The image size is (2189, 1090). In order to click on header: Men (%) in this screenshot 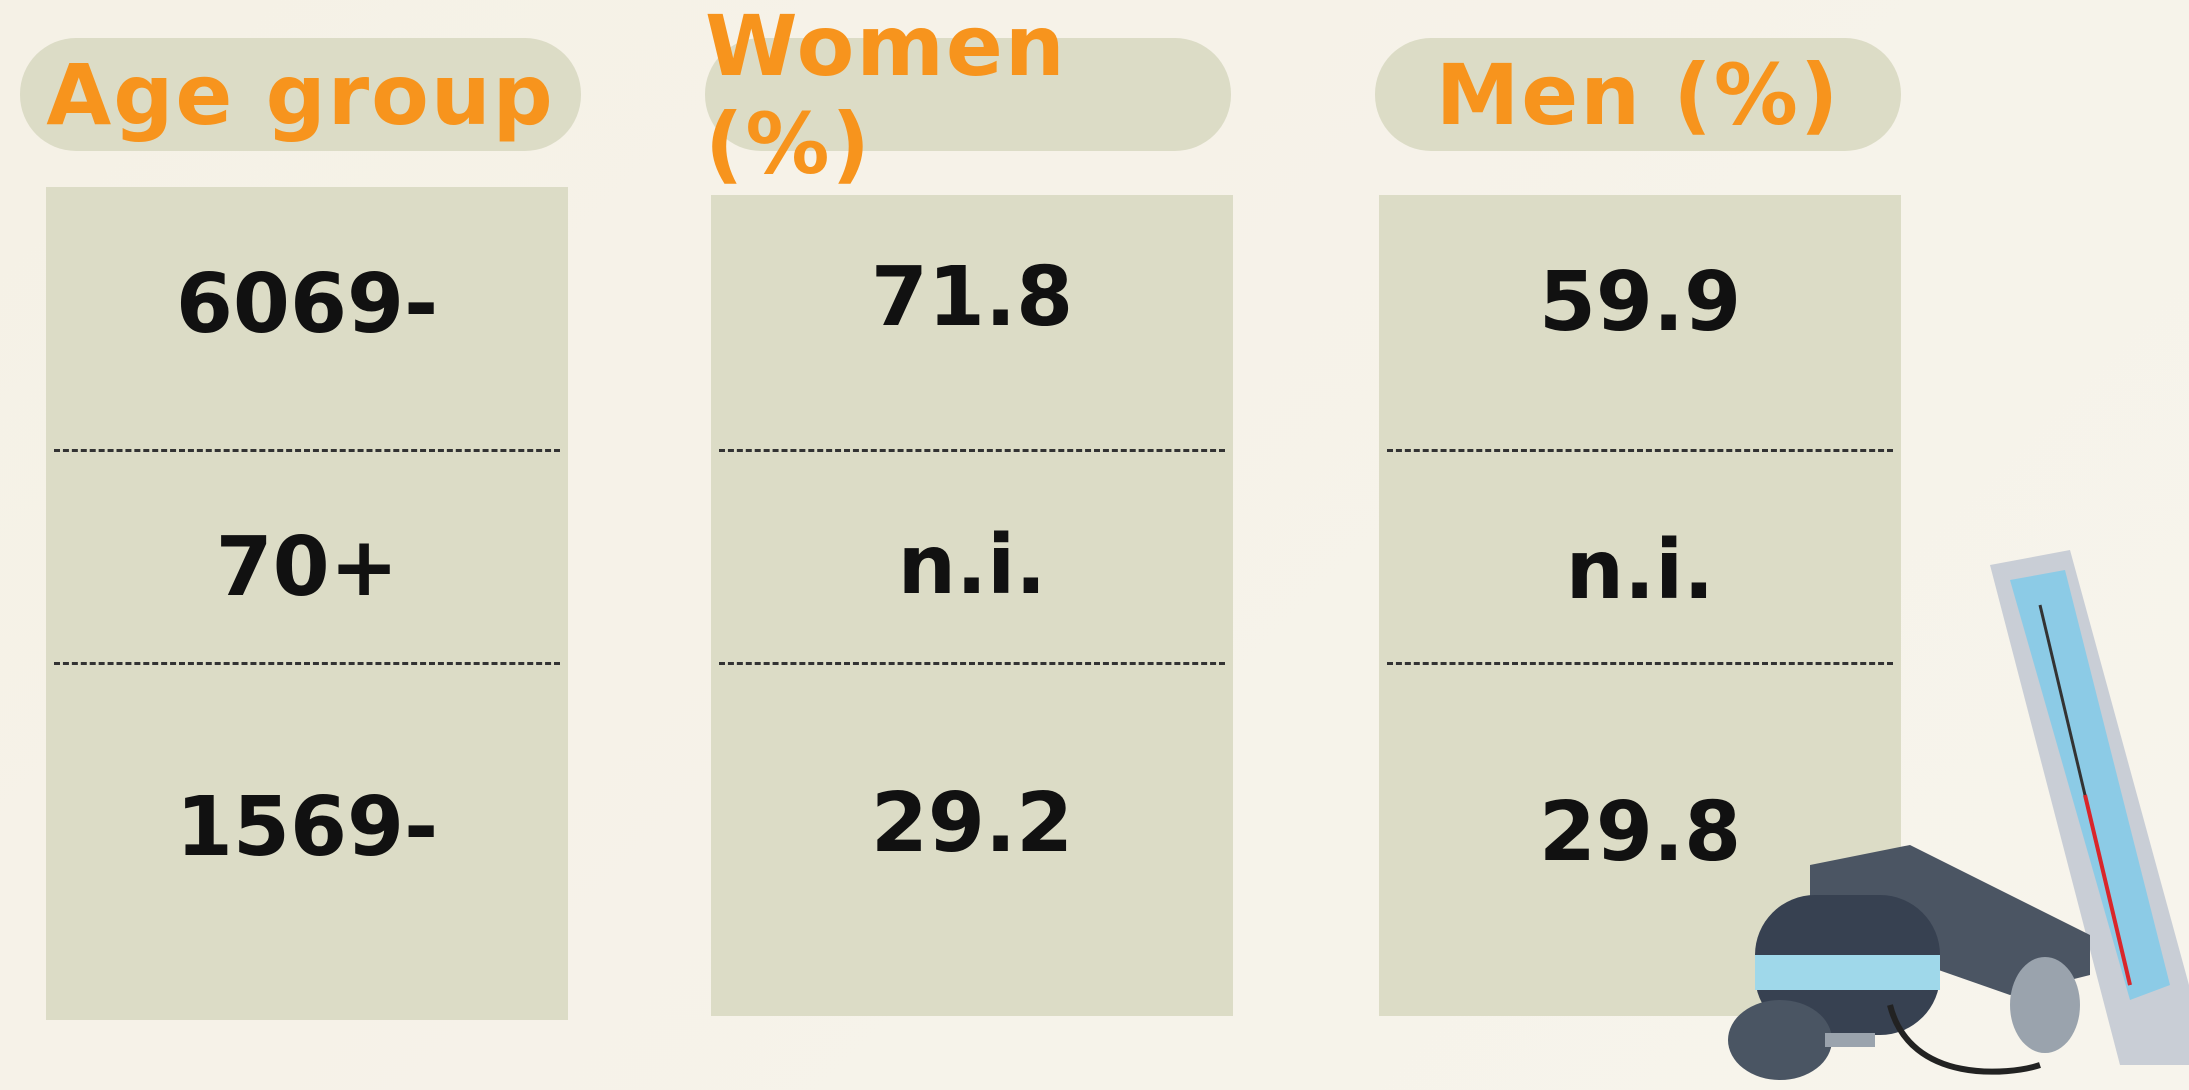, I will do `click(1638, 94)`.